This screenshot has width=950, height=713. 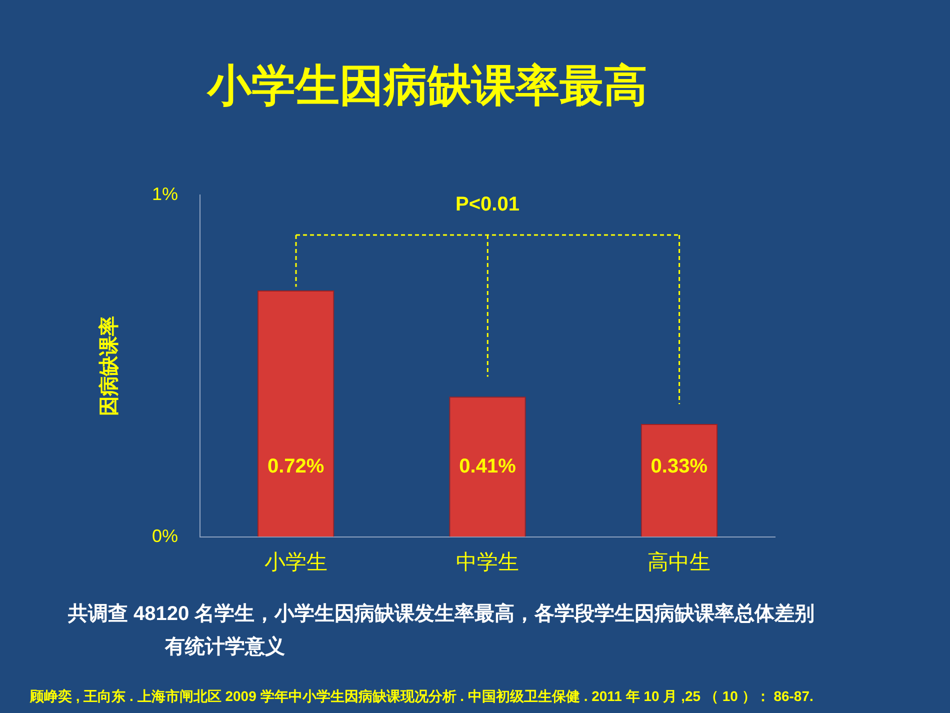 What do you see at coordinates (296, 562) in the screenshot?
I see `x-tick-label: 小学生` at bounding box center [296, 562].